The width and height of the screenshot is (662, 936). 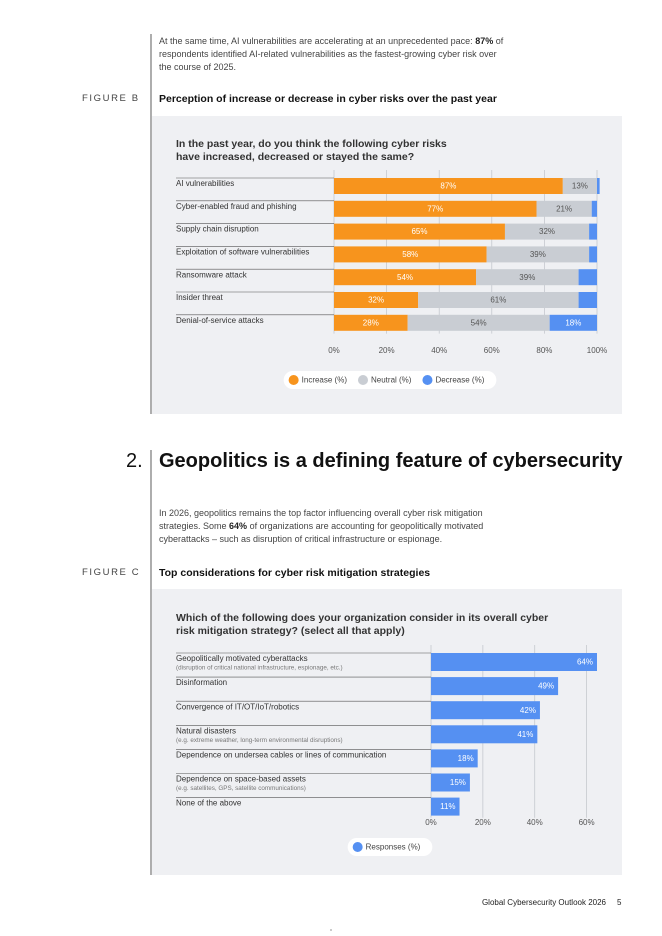 I want to click on category-label: Geopolitically motivated cyberattacks, so click(x=242, y=658).